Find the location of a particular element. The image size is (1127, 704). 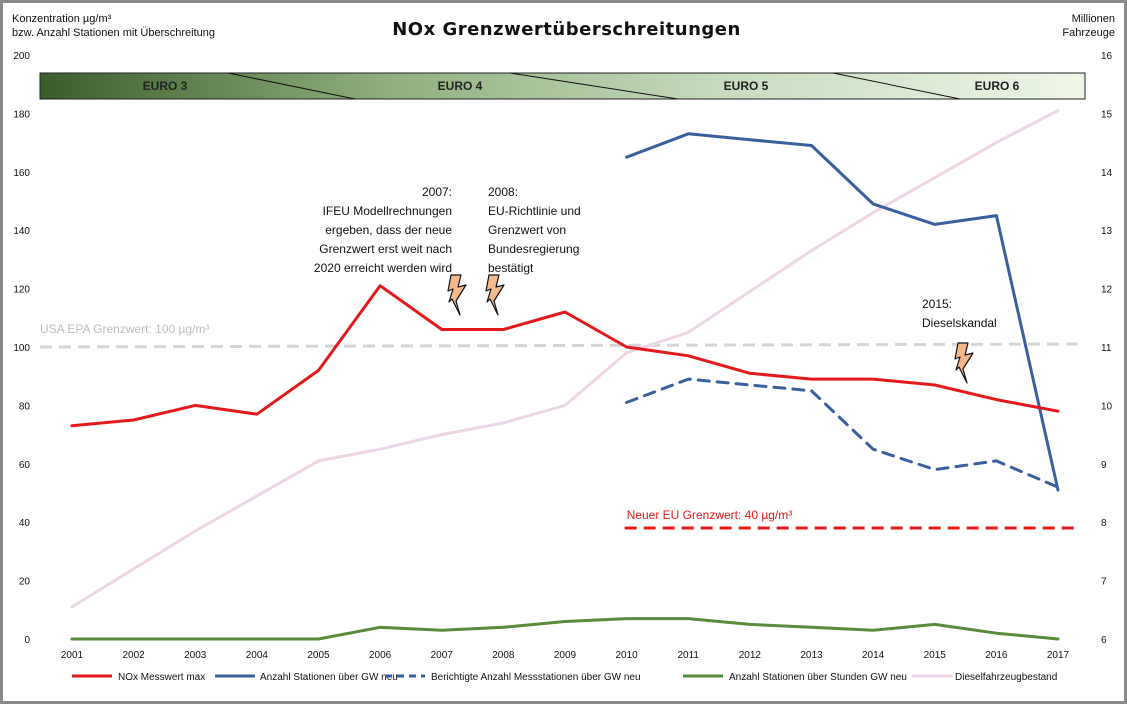

left-axis-tick-label: 20 is located at coordinates (25, 582).